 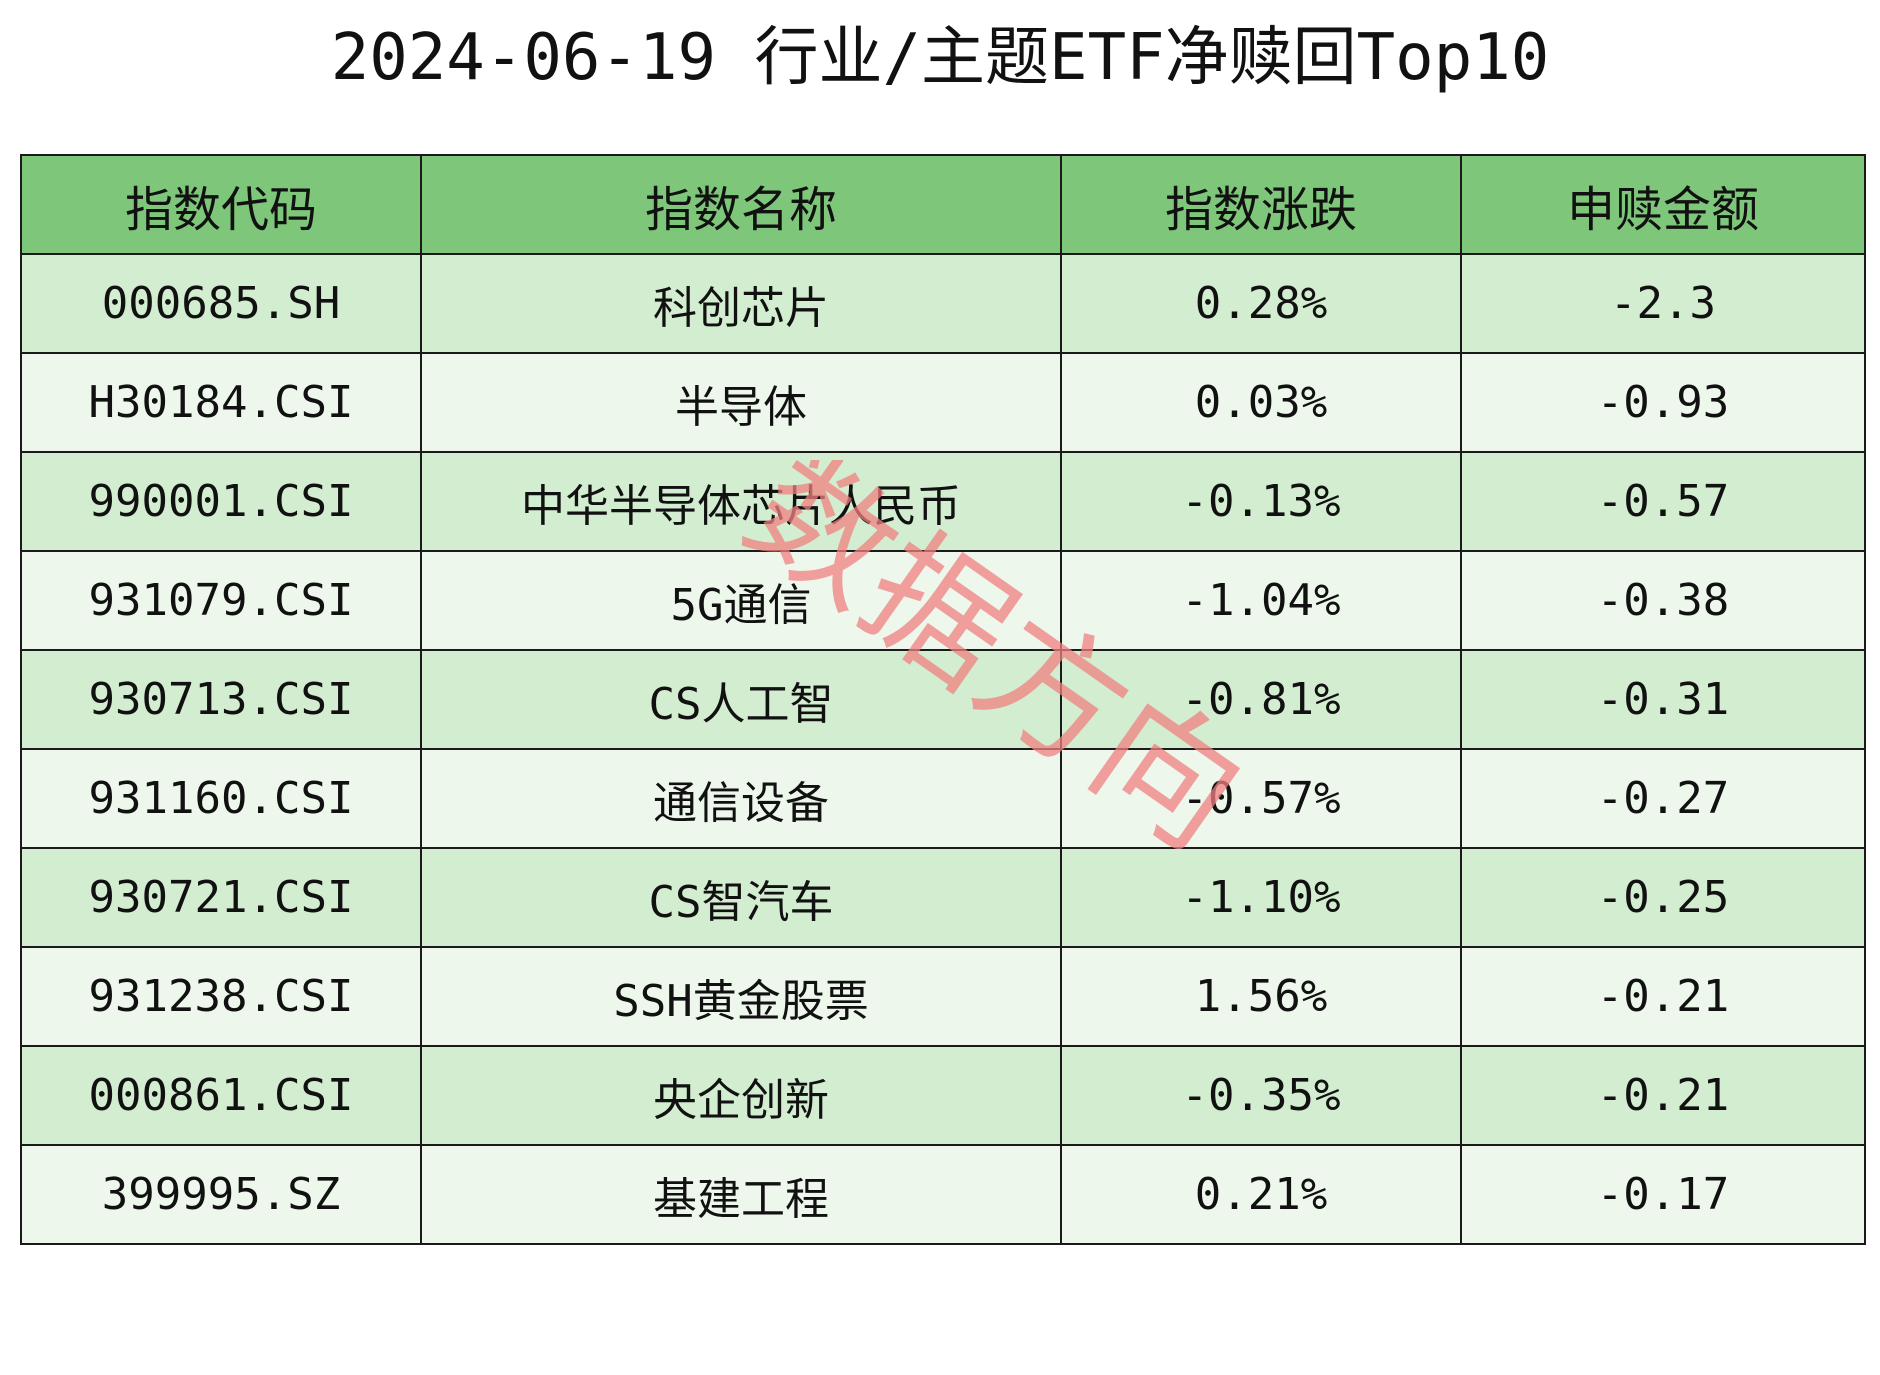 I want to click on cell-index-name: 科创芯片, so click(x=741, y=303).